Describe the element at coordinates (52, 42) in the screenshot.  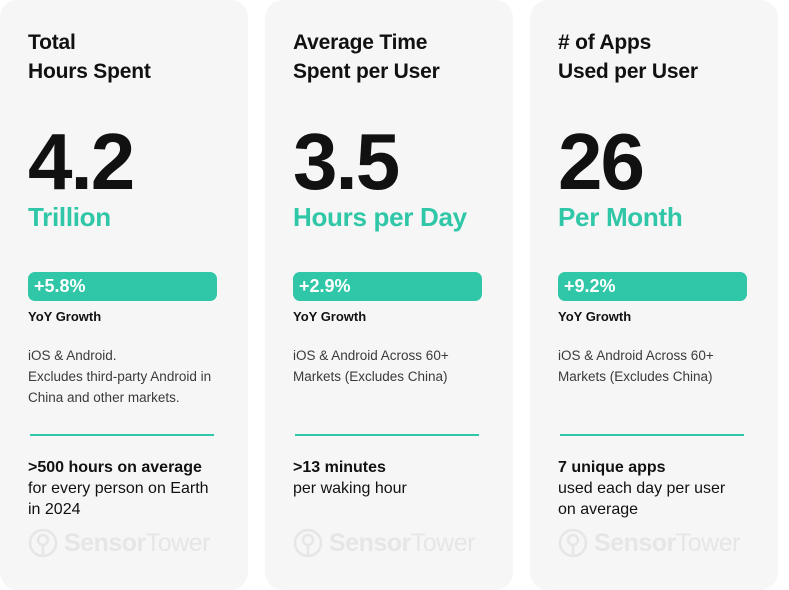
I see `title-line: Total` at that location.